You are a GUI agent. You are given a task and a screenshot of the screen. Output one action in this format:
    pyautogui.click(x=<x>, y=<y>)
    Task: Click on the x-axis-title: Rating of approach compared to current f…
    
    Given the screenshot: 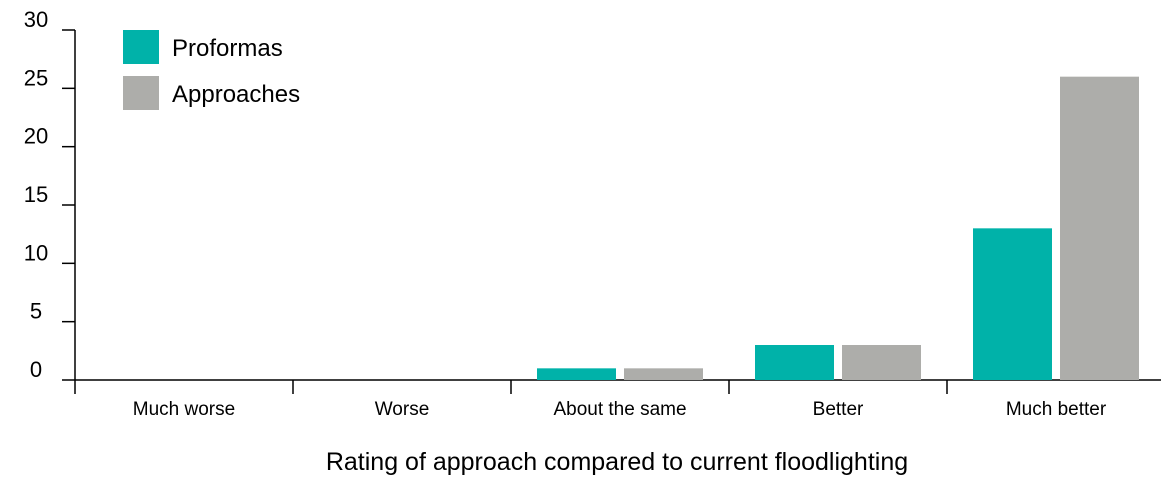 What is the action you would take?
    pyautogui.click(x=617, y=462)
    